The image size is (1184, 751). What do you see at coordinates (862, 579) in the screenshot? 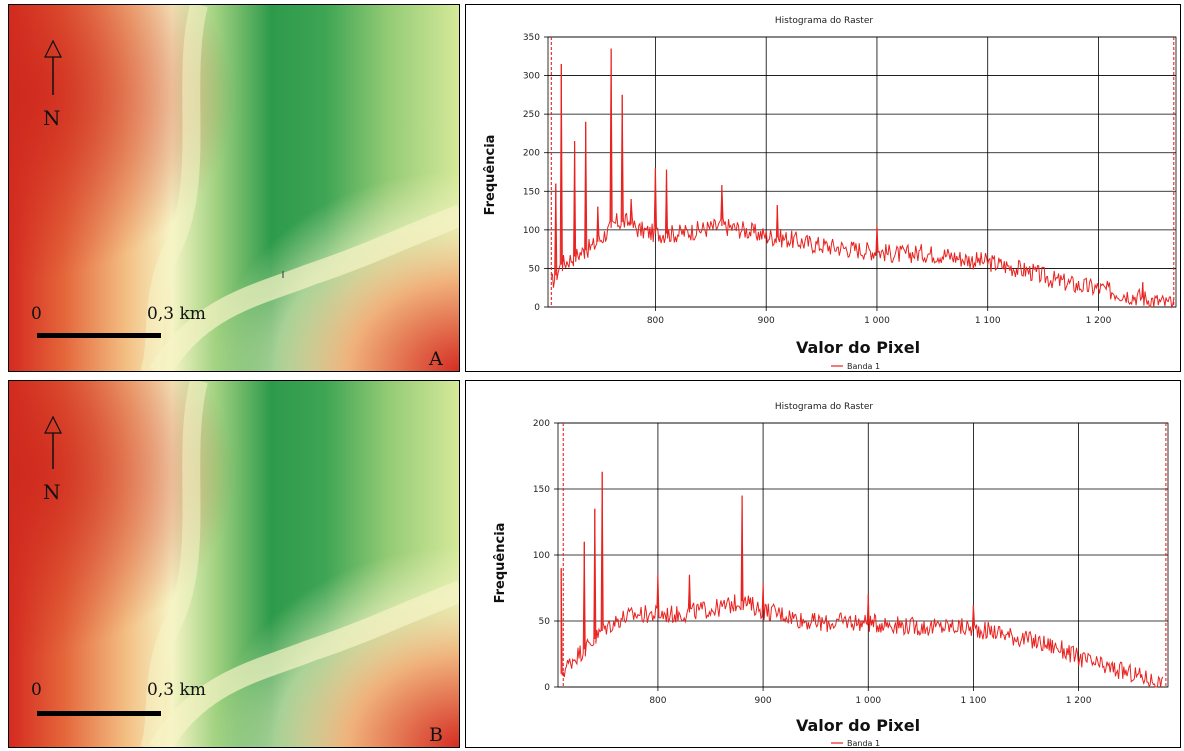
I see `series-banda-1-line` at bounding box center [862, 579].